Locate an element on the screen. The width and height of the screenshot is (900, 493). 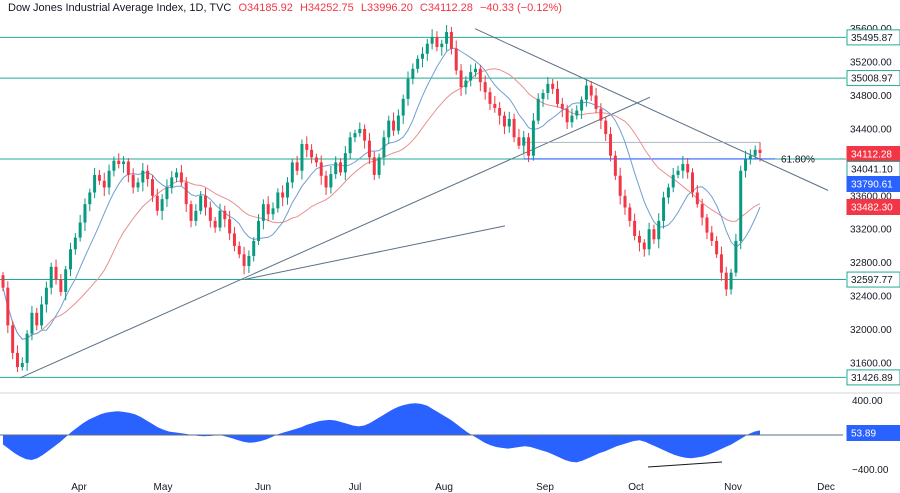
oscillator-pane is located at coordinates (421, 435).